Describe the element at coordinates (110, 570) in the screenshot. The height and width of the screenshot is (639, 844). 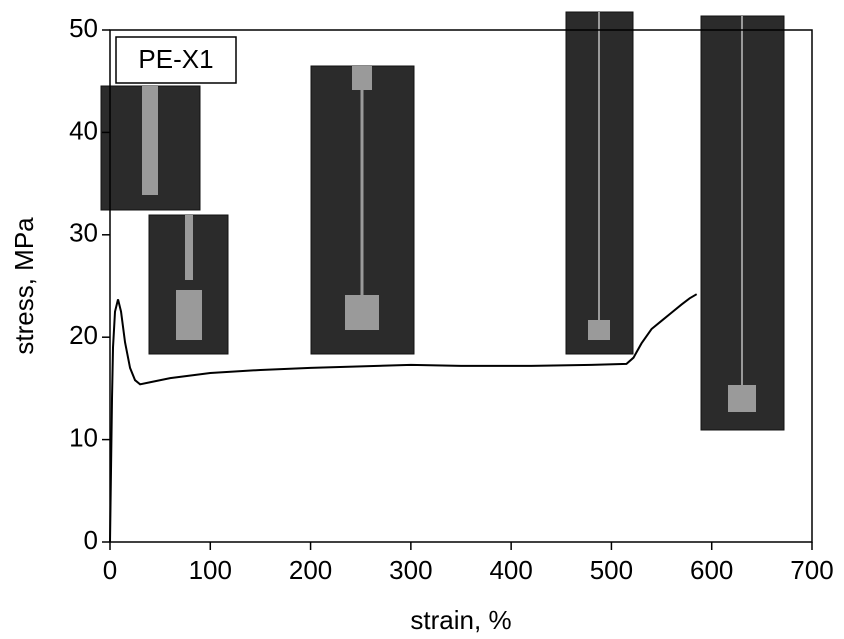
I see `x-tick-label: 0` at that location.